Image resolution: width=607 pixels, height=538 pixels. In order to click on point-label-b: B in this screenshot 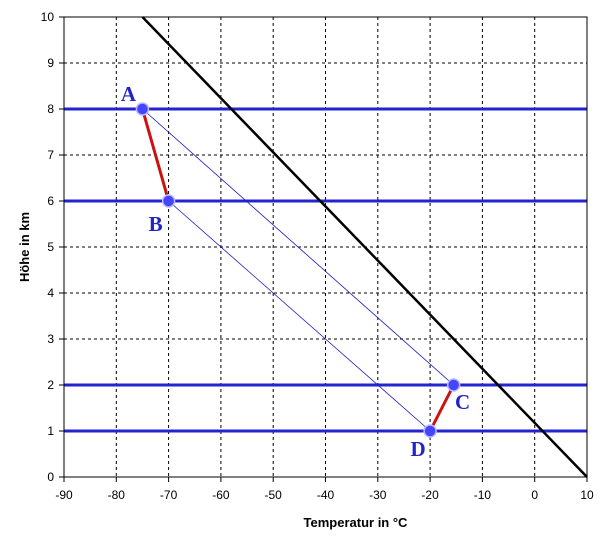, I will do `click(156, 224)`.